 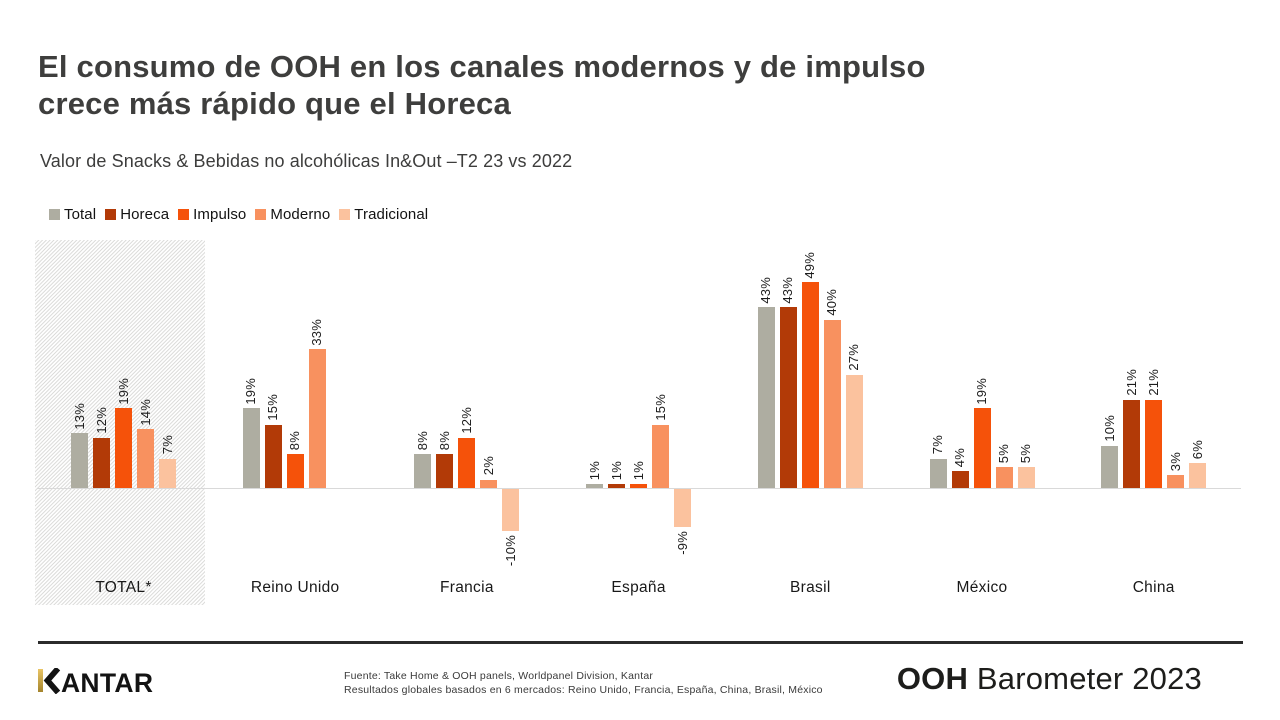 What do you see at coordinates (854, 357) in the screenshot?
I see `bar-value-label: 27%` at bounding box center [854, 357].